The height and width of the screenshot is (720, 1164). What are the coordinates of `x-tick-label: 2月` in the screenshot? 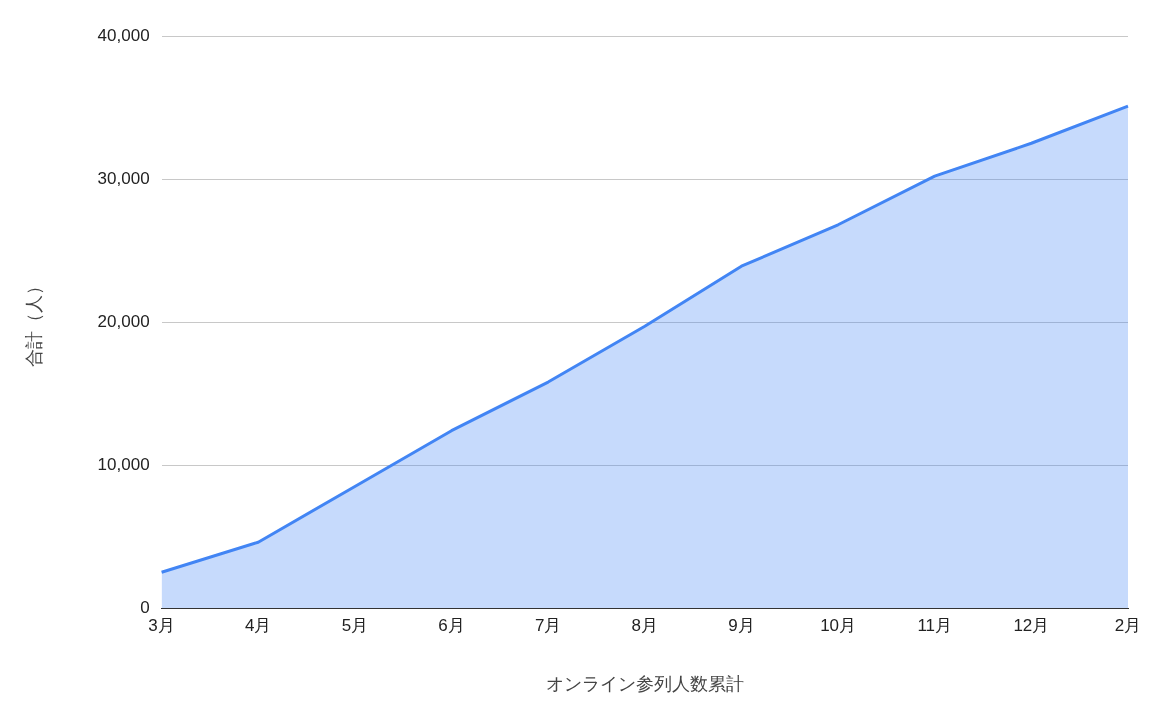 It's located at (1128, 625).